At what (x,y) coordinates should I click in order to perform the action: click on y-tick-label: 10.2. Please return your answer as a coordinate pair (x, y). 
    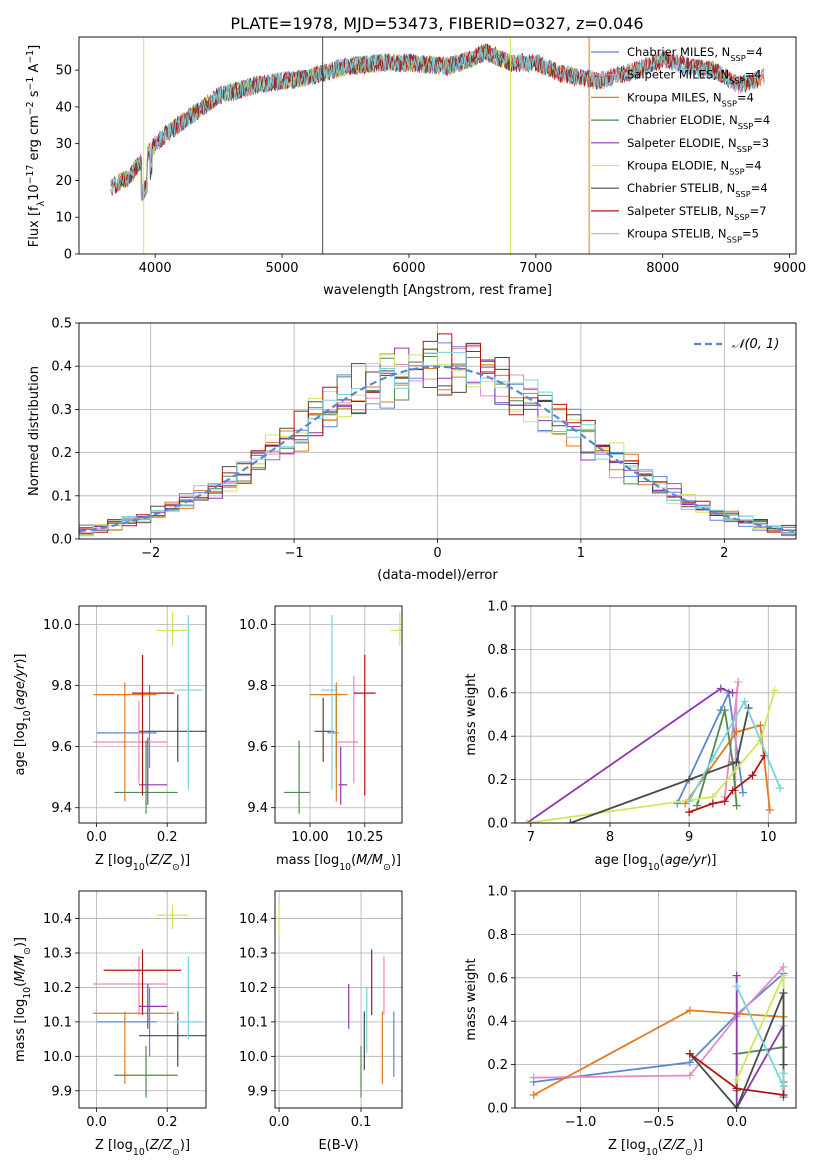
    Looking at the image, I should click on (57, 988).